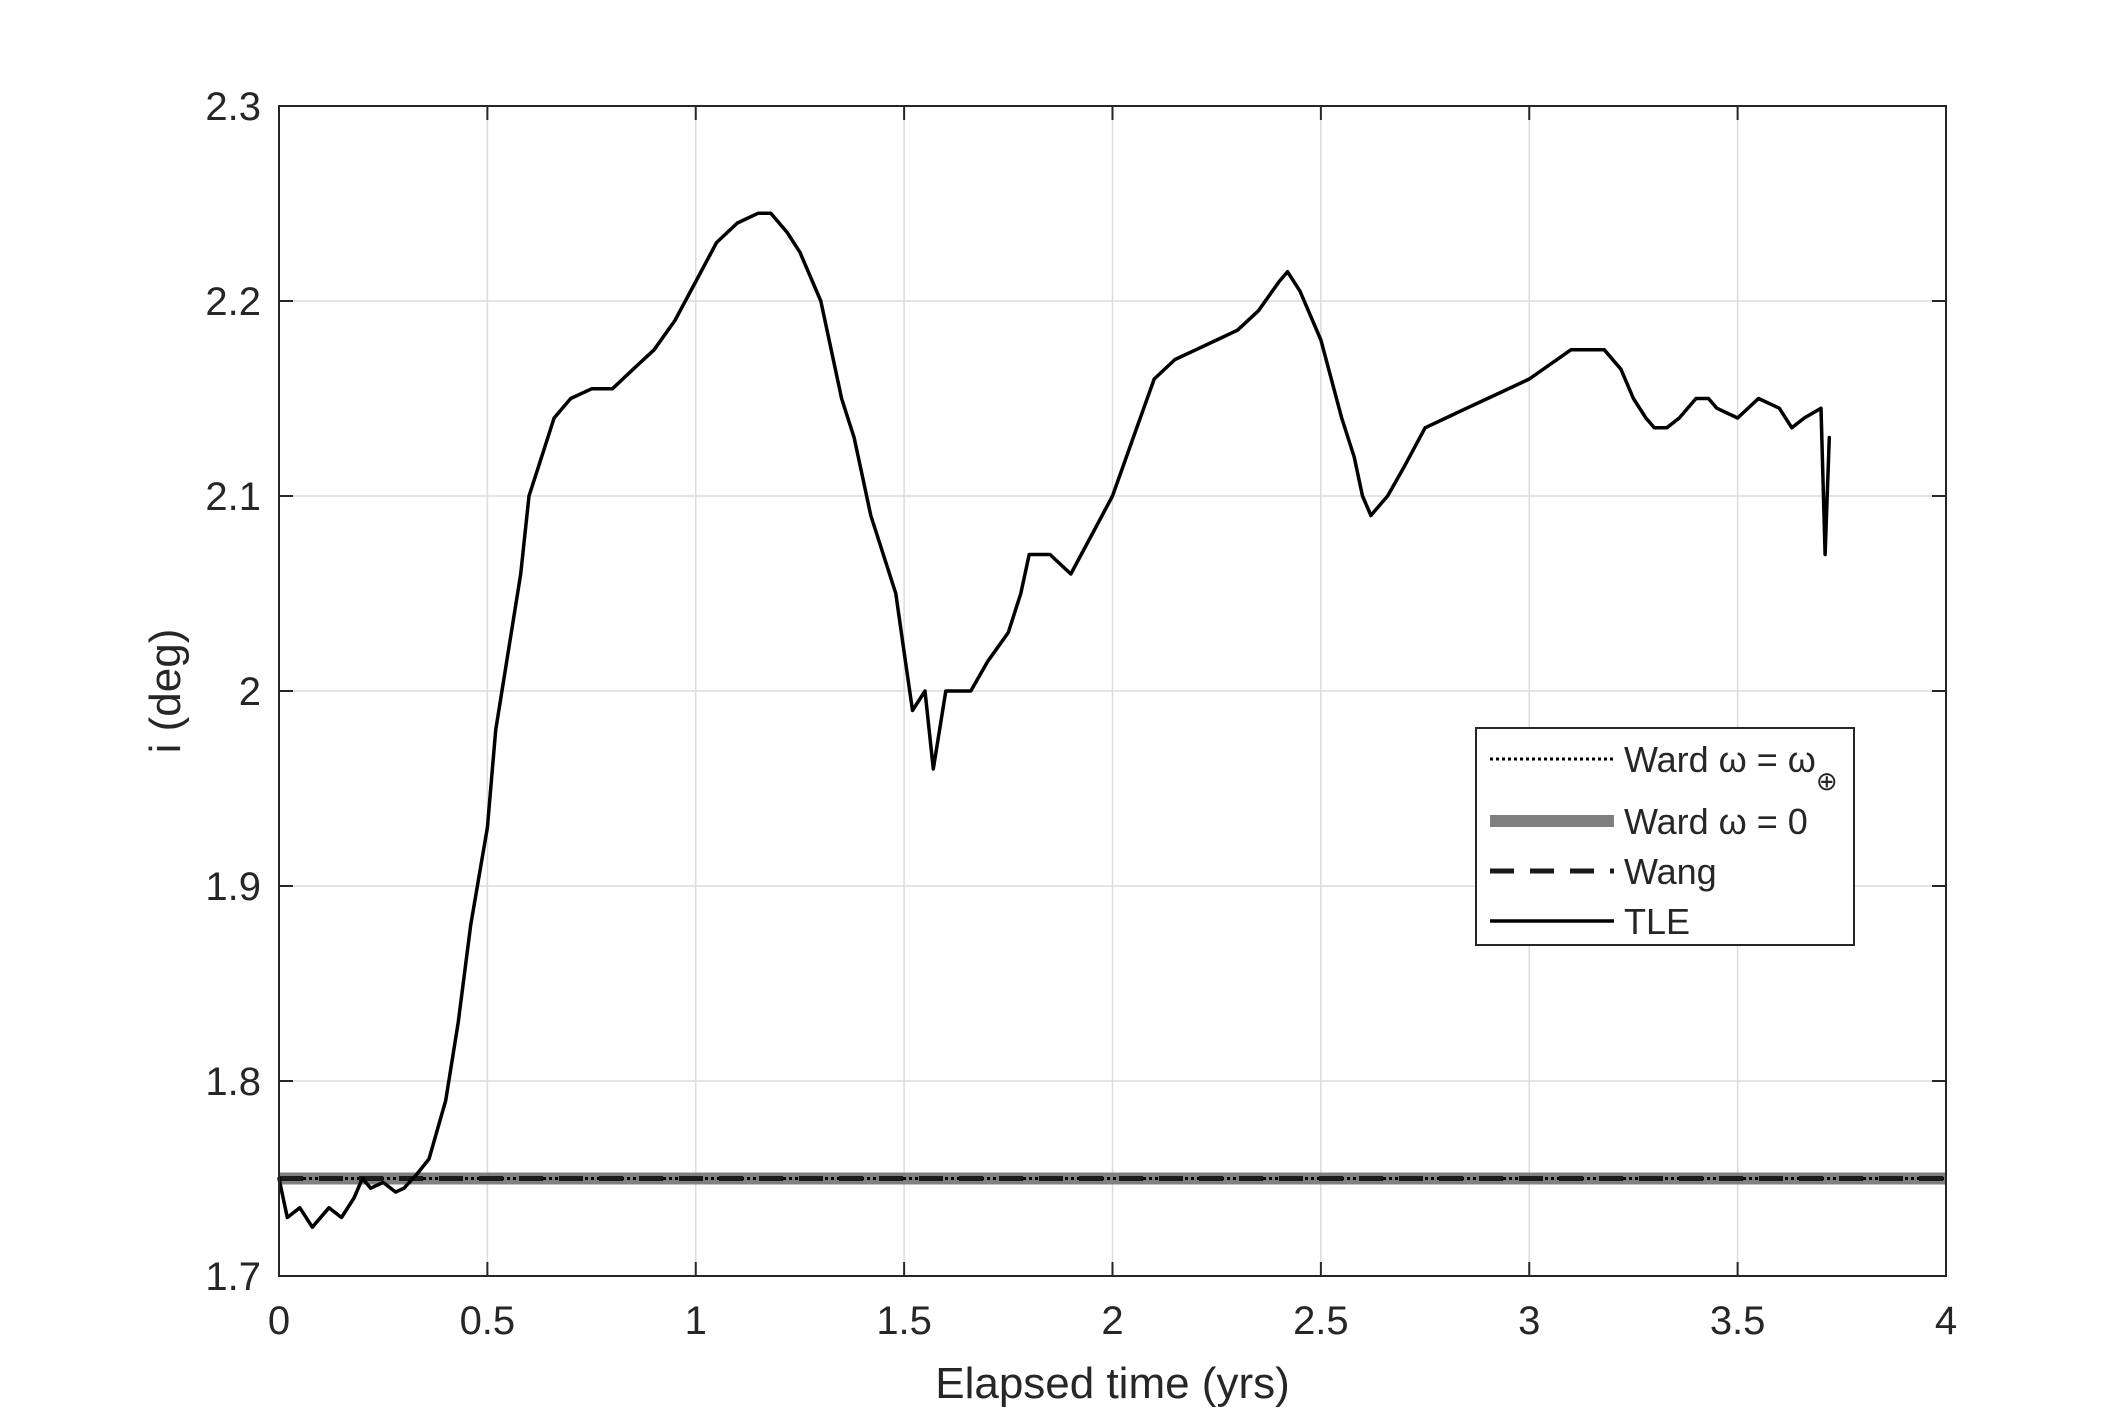 The height and width of the screenshot is (1422, 2126). I want to click on legend-label: Ward ω = ω⊕, so click(1731, 767).